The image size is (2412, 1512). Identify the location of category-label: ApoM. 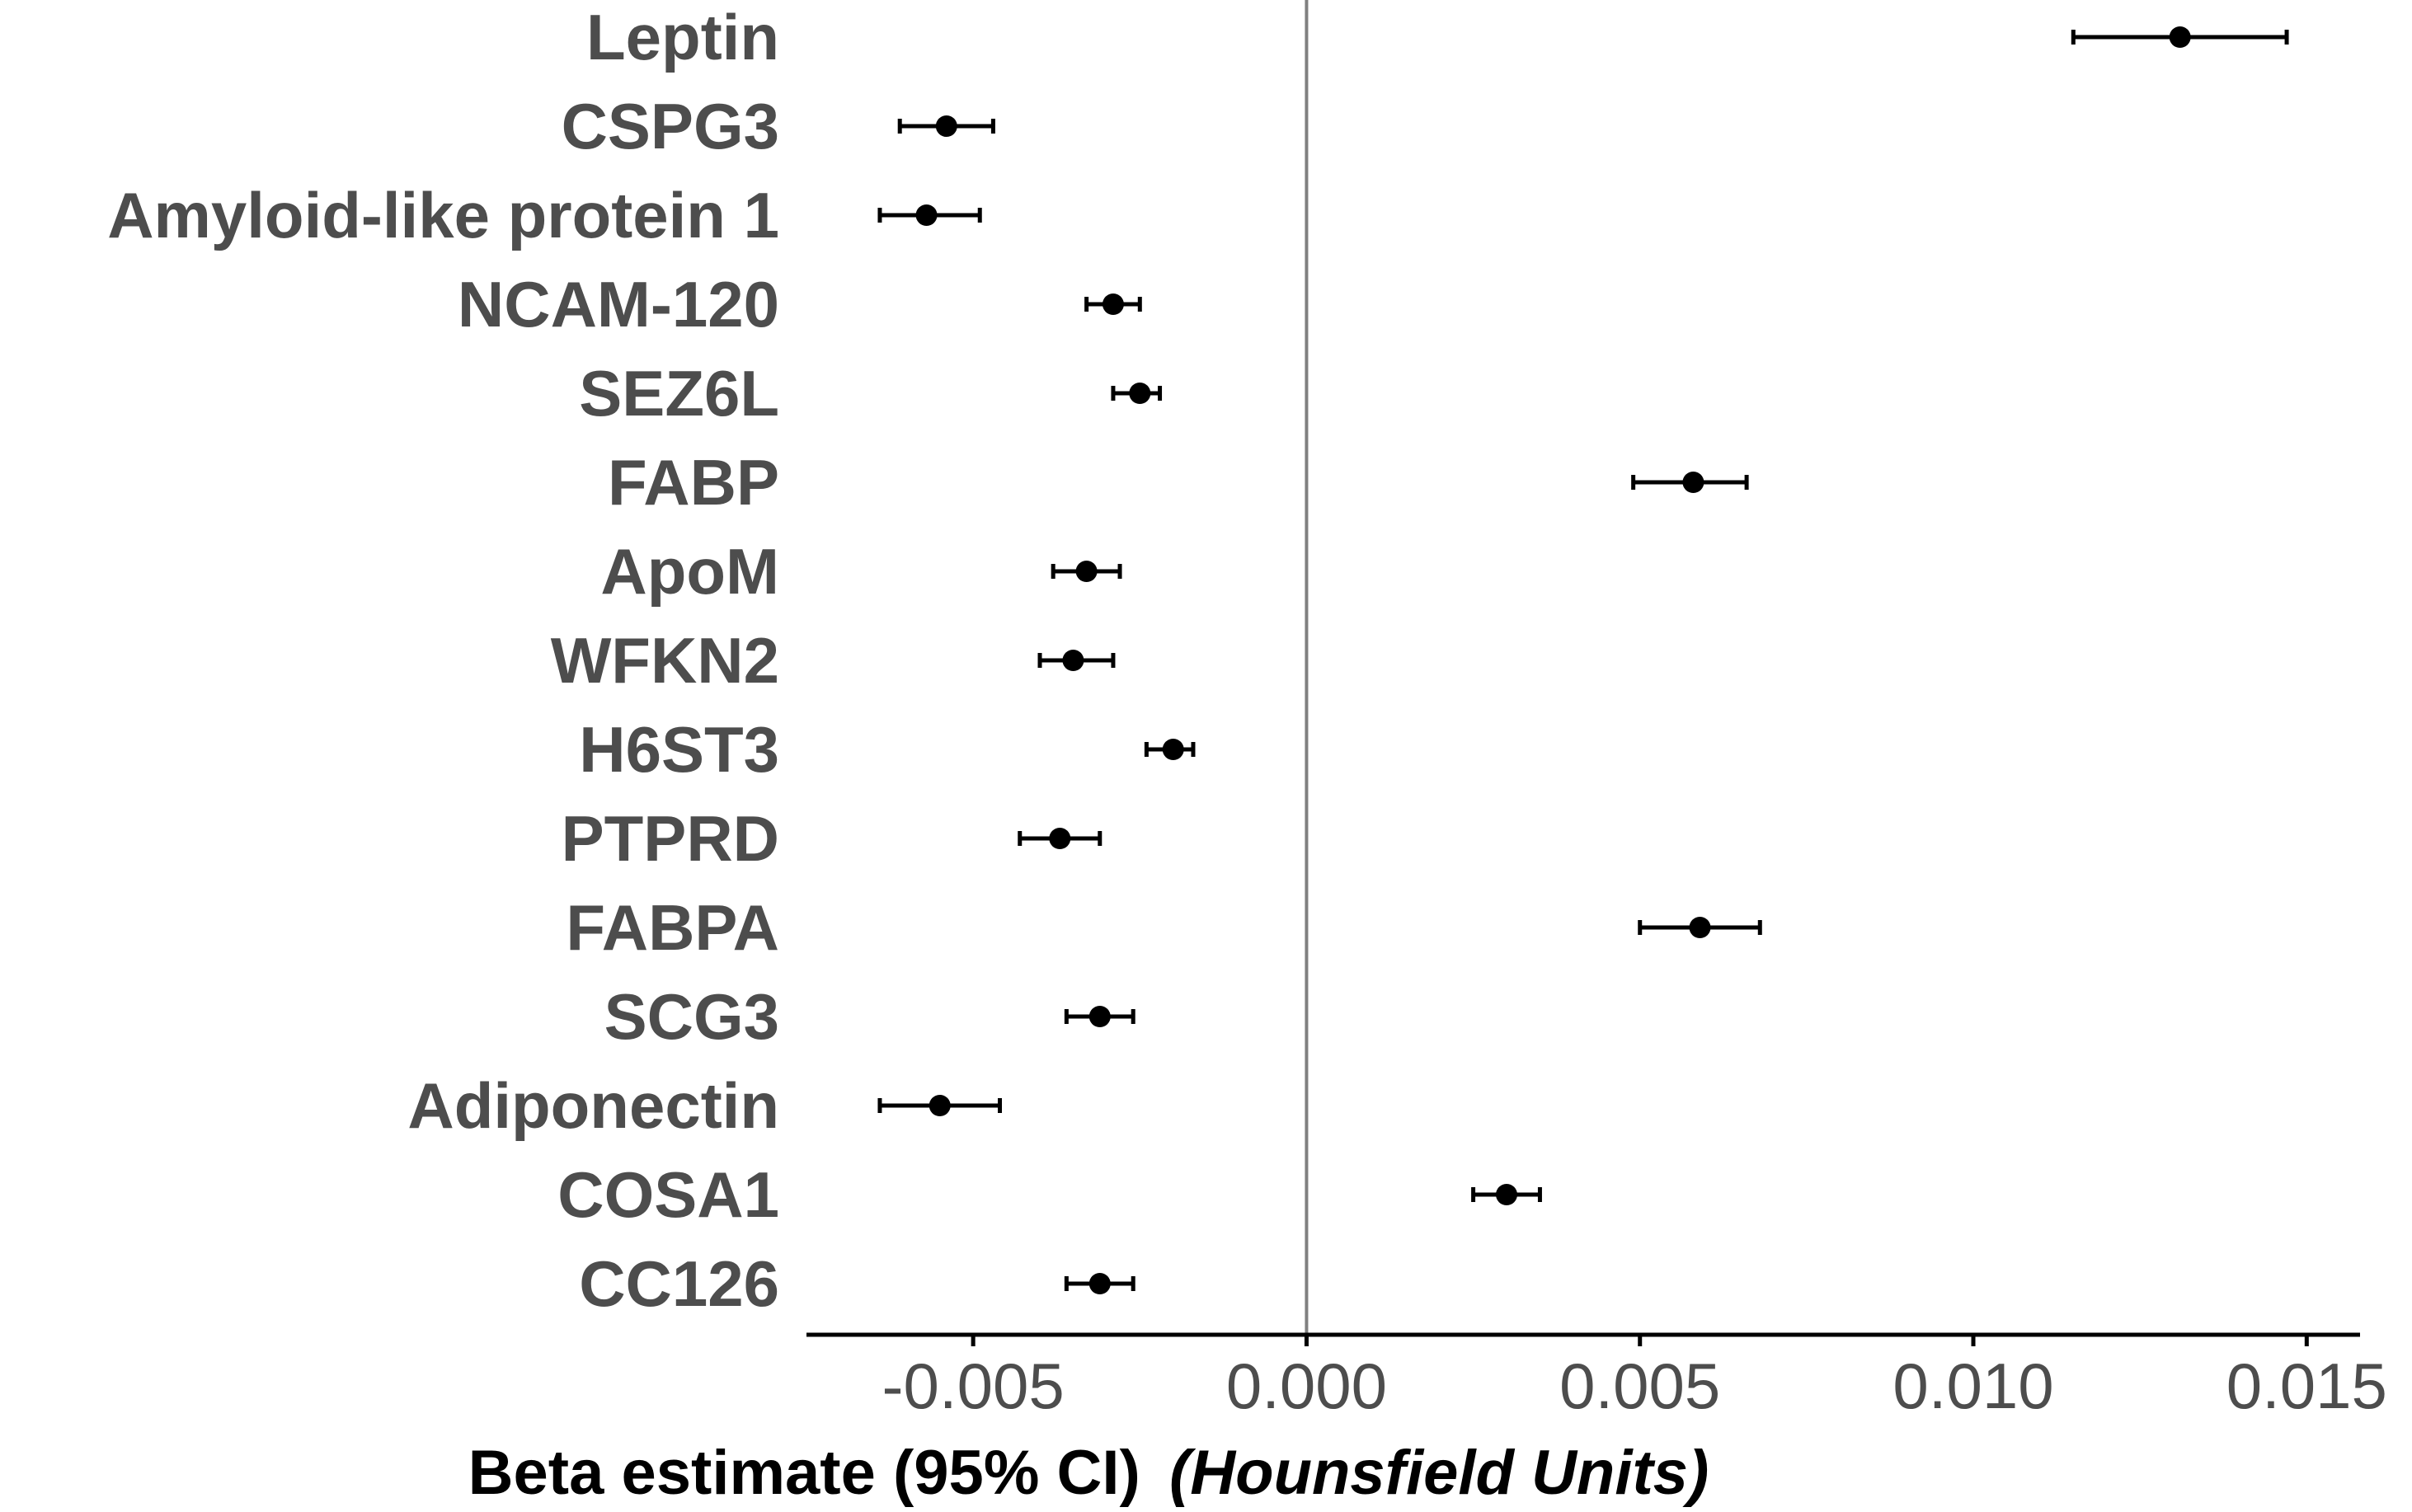
(689, 572).